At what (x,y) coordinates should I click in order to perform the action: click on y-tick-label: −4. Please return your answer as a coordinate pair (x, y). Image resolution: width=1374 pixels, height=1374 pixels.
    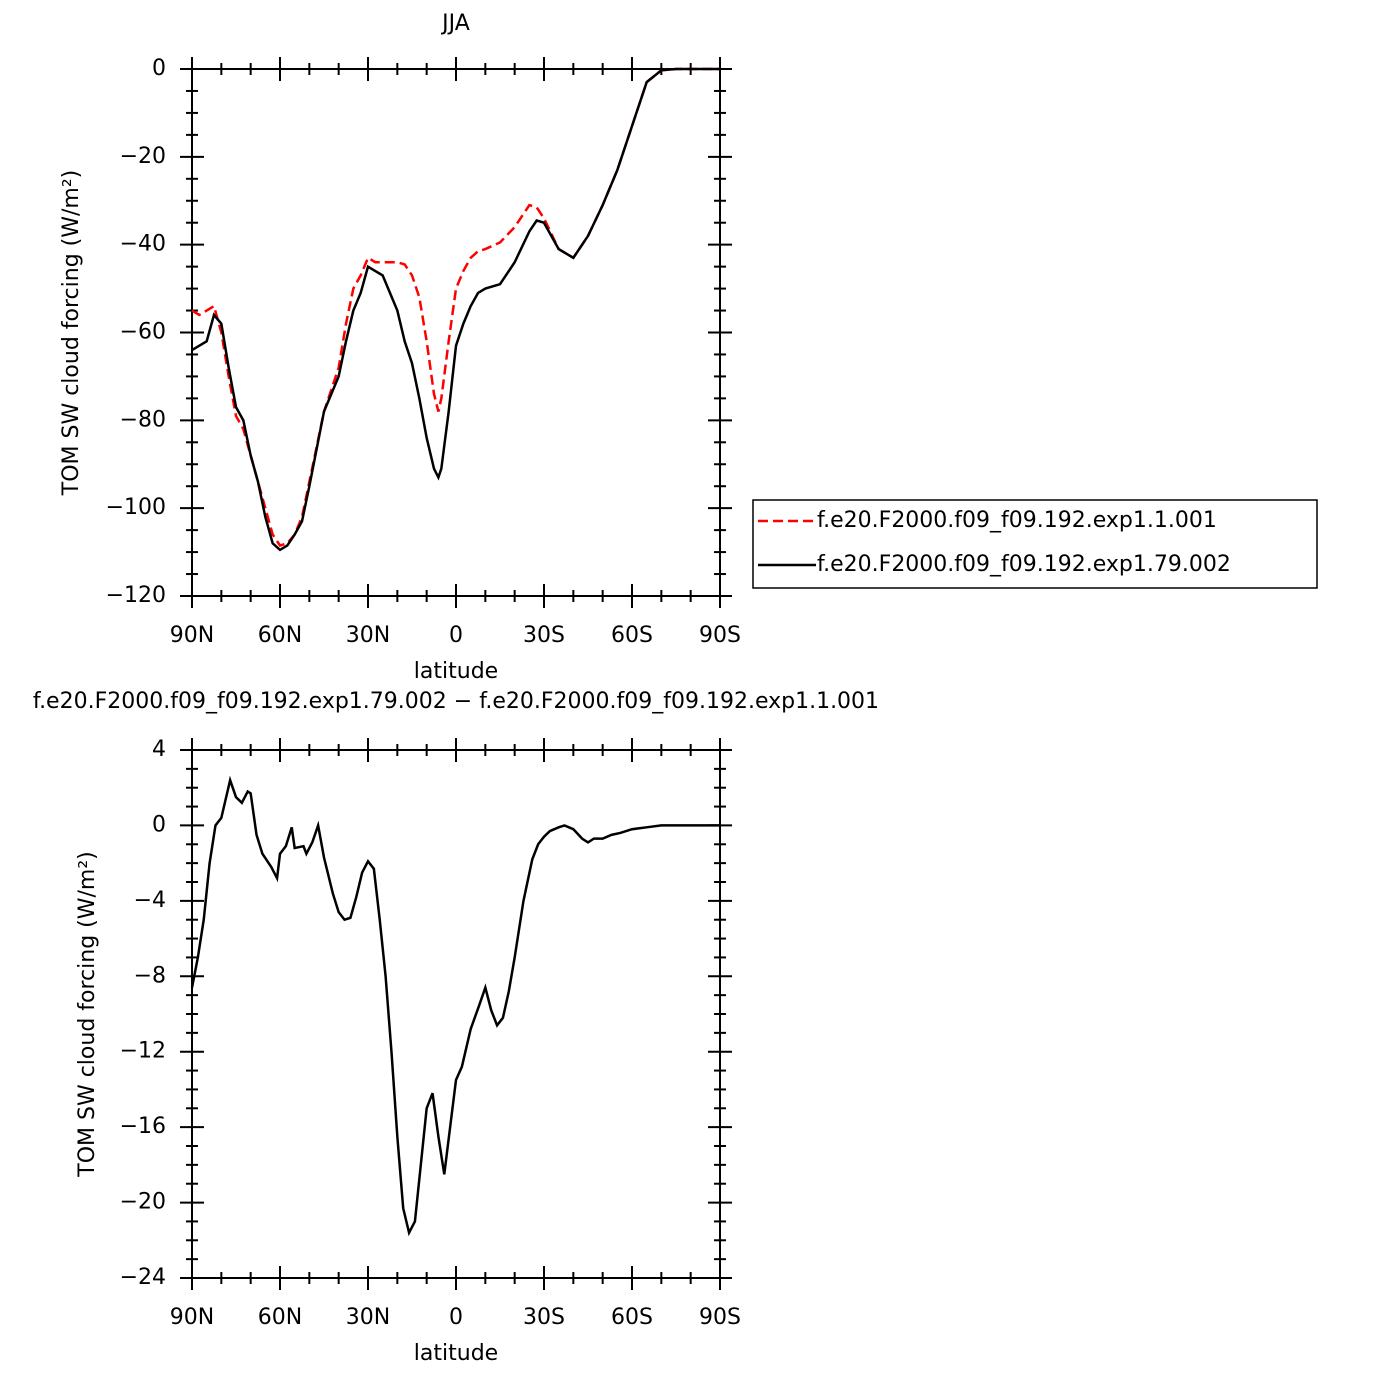
    Looking at the image, I should click on (150, 900).